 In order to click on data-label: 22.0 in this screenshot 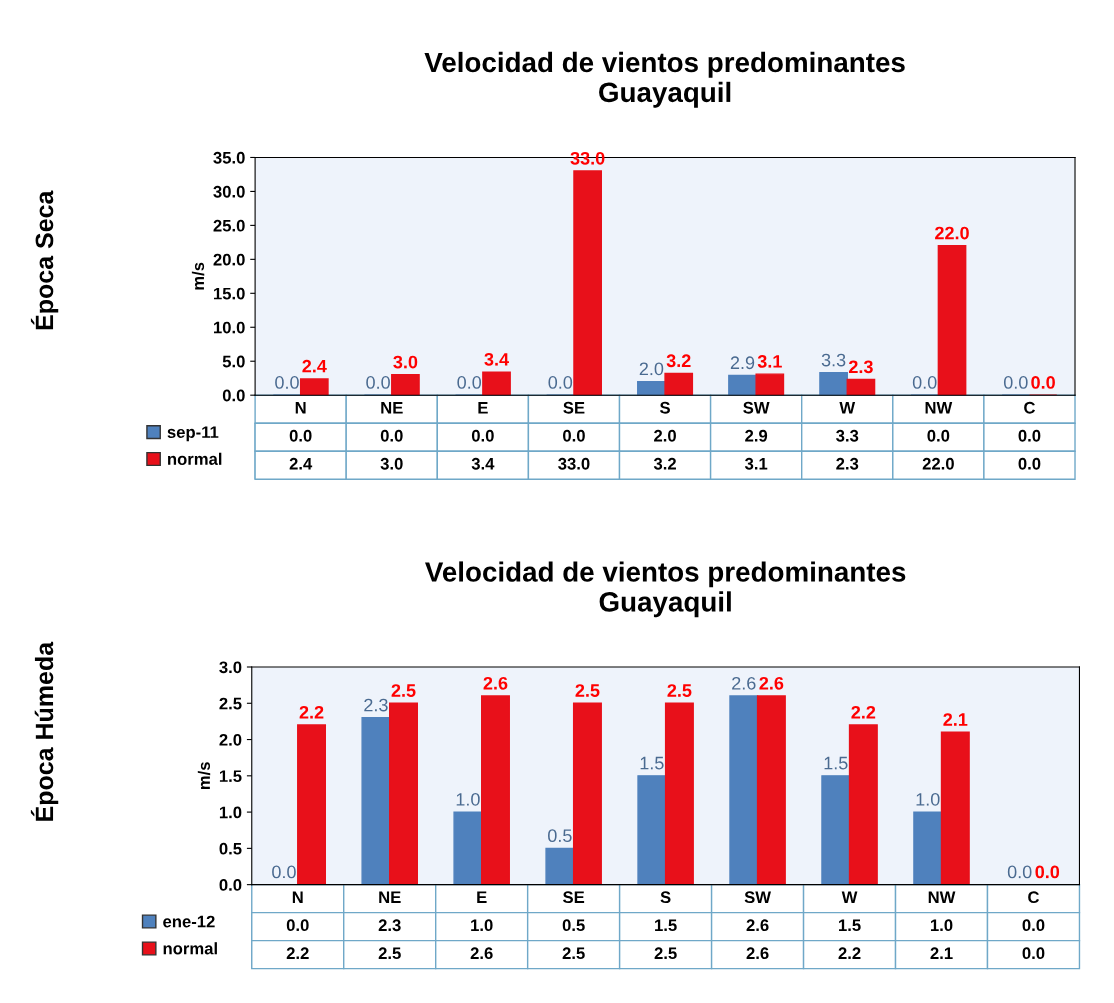, I will do `click(938, 463)`.